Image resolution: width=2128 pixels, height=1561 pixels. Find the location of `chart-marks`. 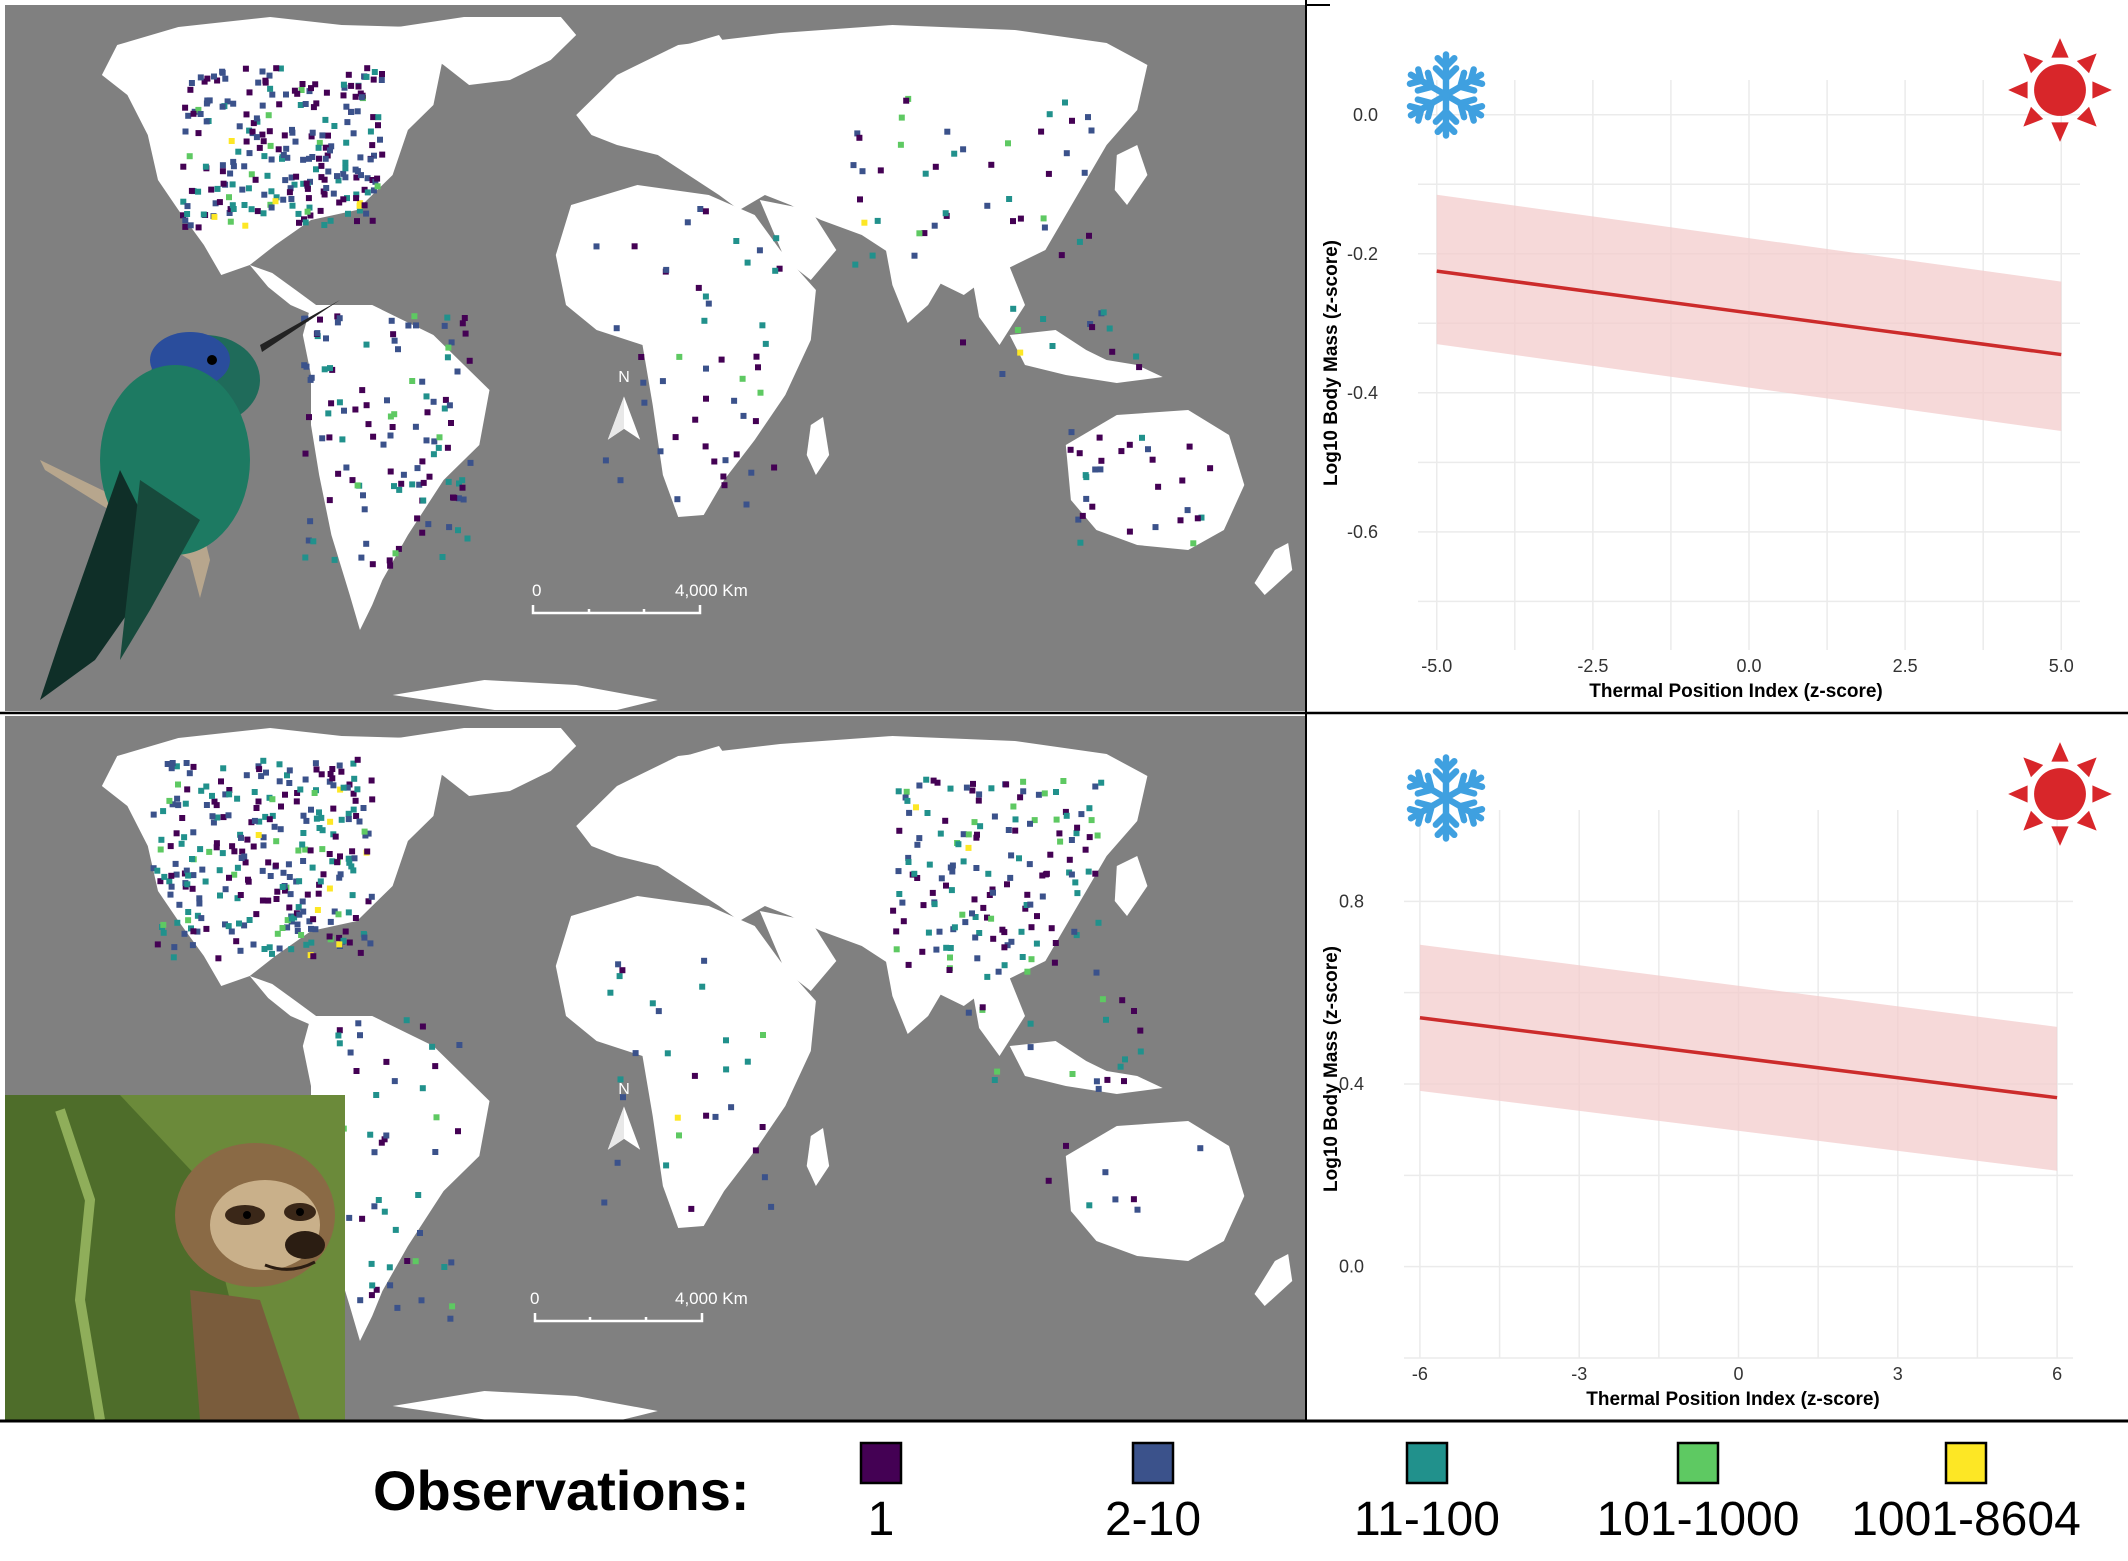

chart-marks is located at coordinates (1749, 313).